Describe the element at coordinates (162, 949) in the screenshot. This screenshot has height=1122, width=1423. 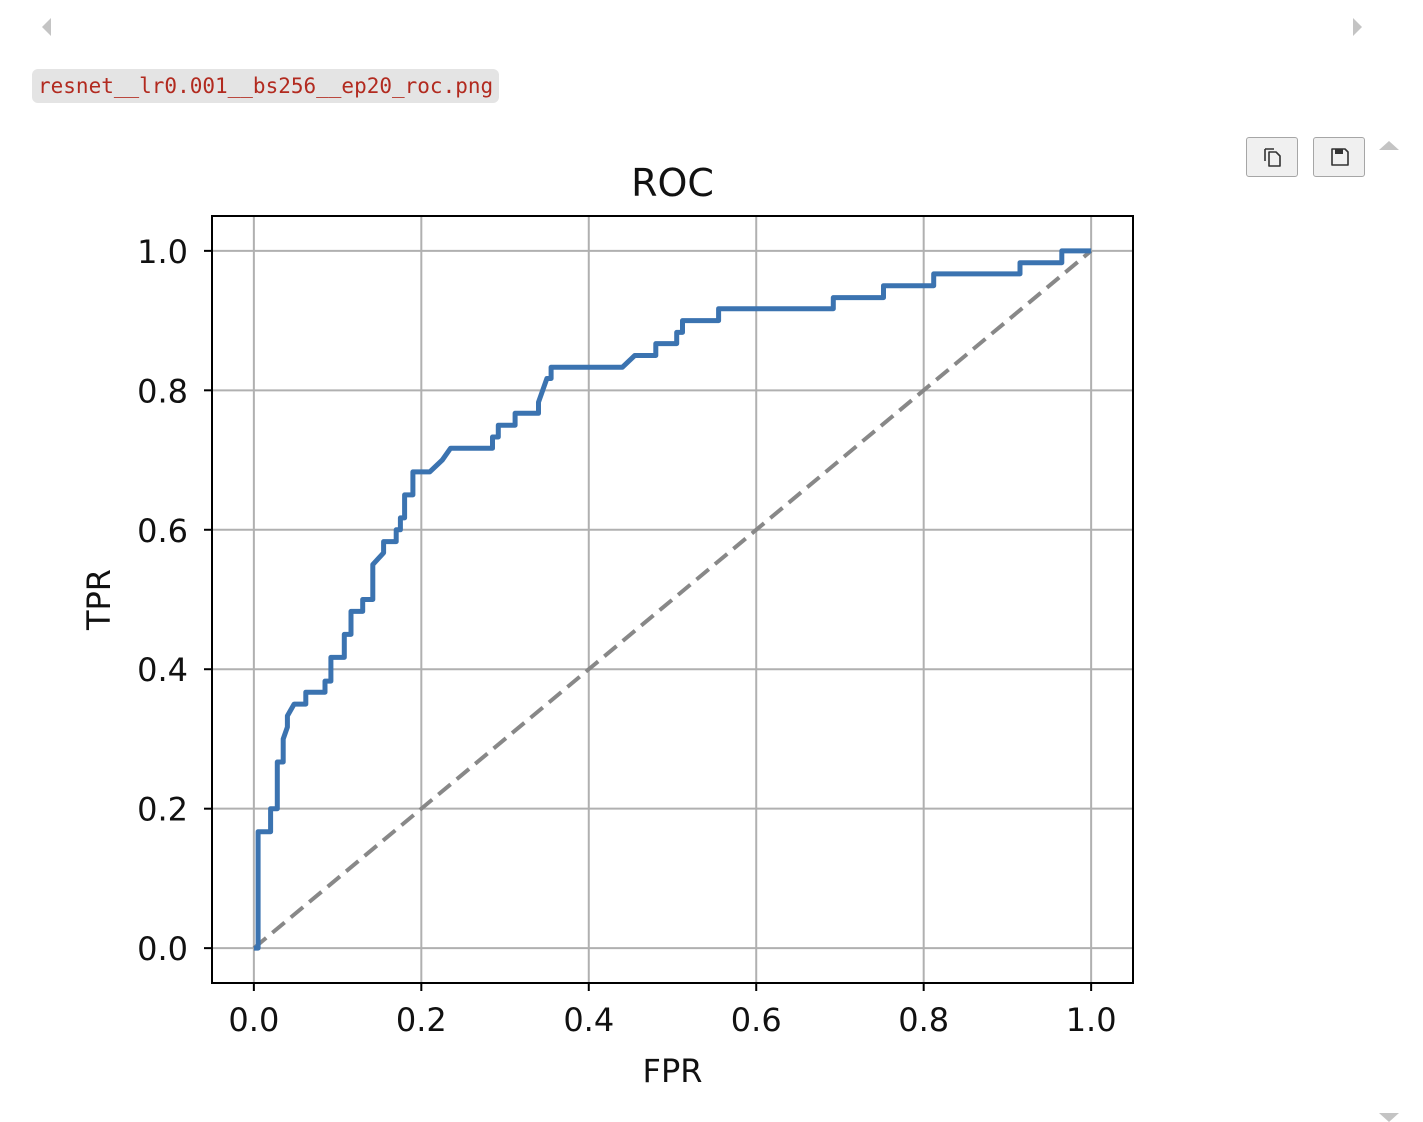
I see `y-tick-label: 0.0` at that location.